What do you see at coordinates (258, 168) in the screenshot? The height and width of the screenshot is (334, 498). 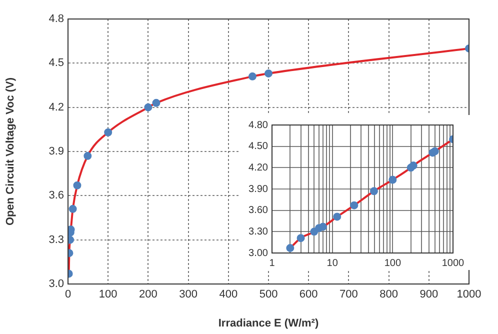 I see `y-tick-label: 4.20` at bounding box center [258, 168].